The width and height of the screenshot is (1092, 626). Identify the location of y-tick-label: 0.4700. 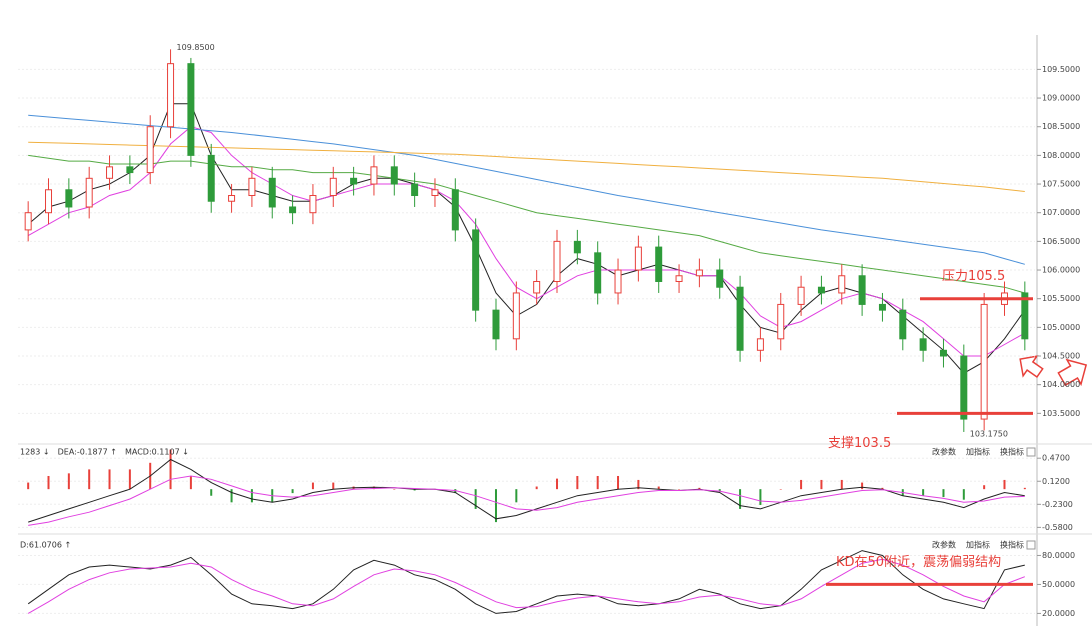
(1056, 458).